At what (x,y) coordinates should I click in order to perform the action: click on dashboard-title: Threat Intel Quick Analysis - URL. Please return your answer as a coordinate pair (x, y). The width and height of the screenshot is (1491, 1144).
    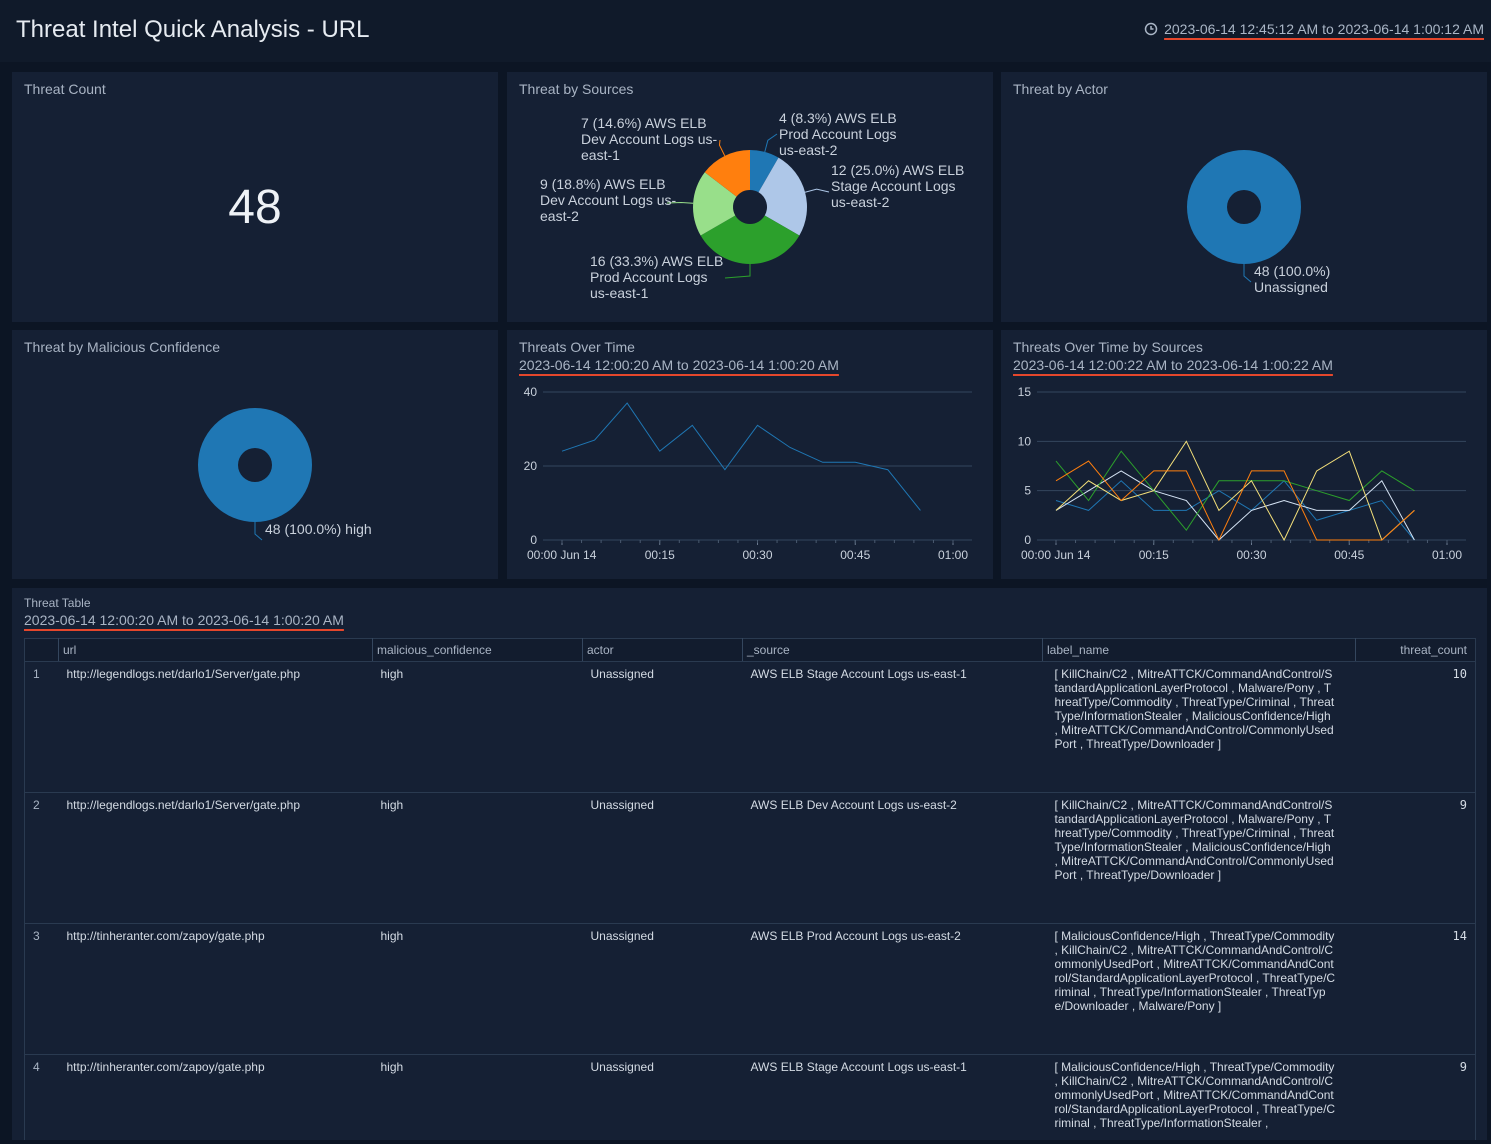
    Looking at the image, I should click on (193, 29).